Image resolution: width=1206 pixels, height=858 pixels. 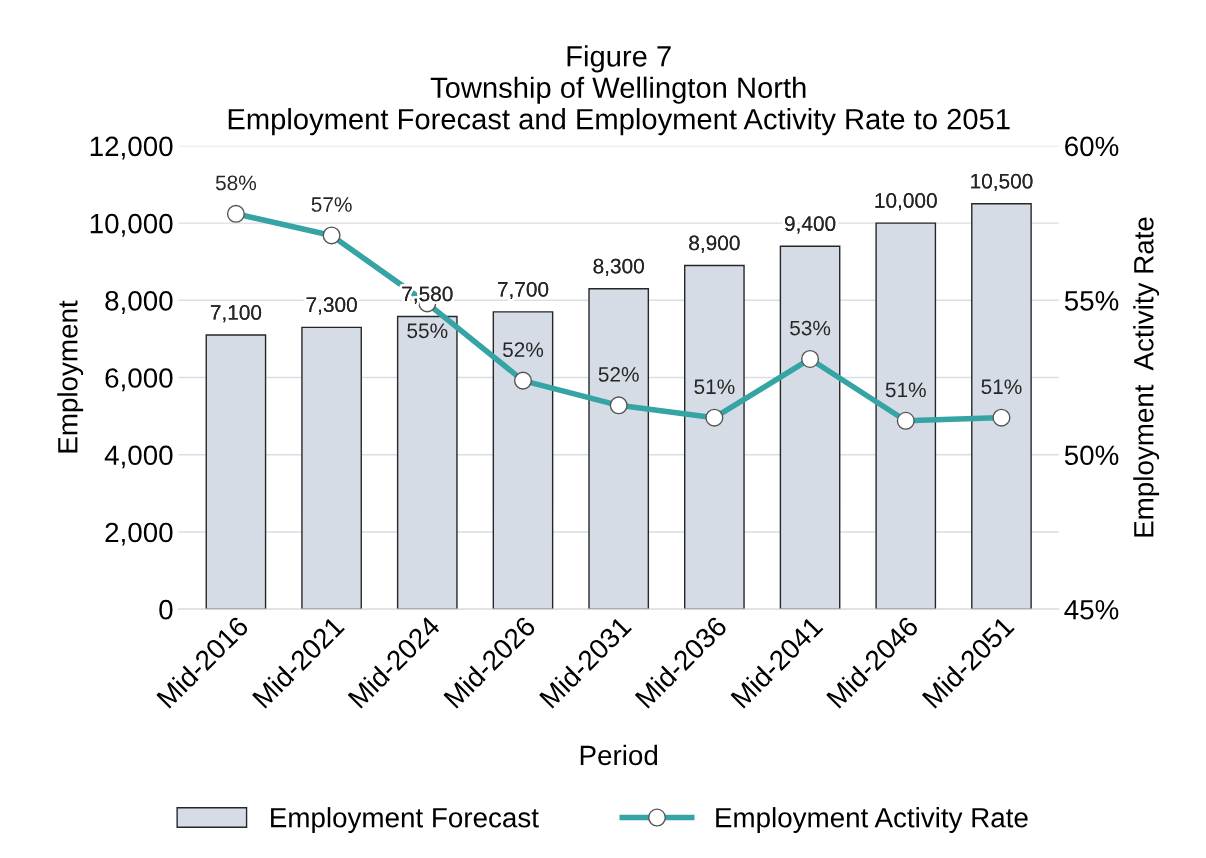 I want to click on data-label: 8,900, so click(x=714, y=244).